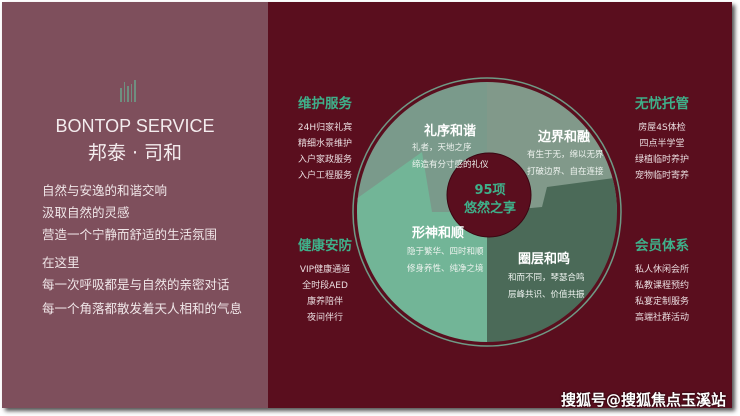 The image size is (740, 416). I want to click on quadrant-desc: 有生于无，绵以无界 打破边界、自在连接, so click(565, 163).